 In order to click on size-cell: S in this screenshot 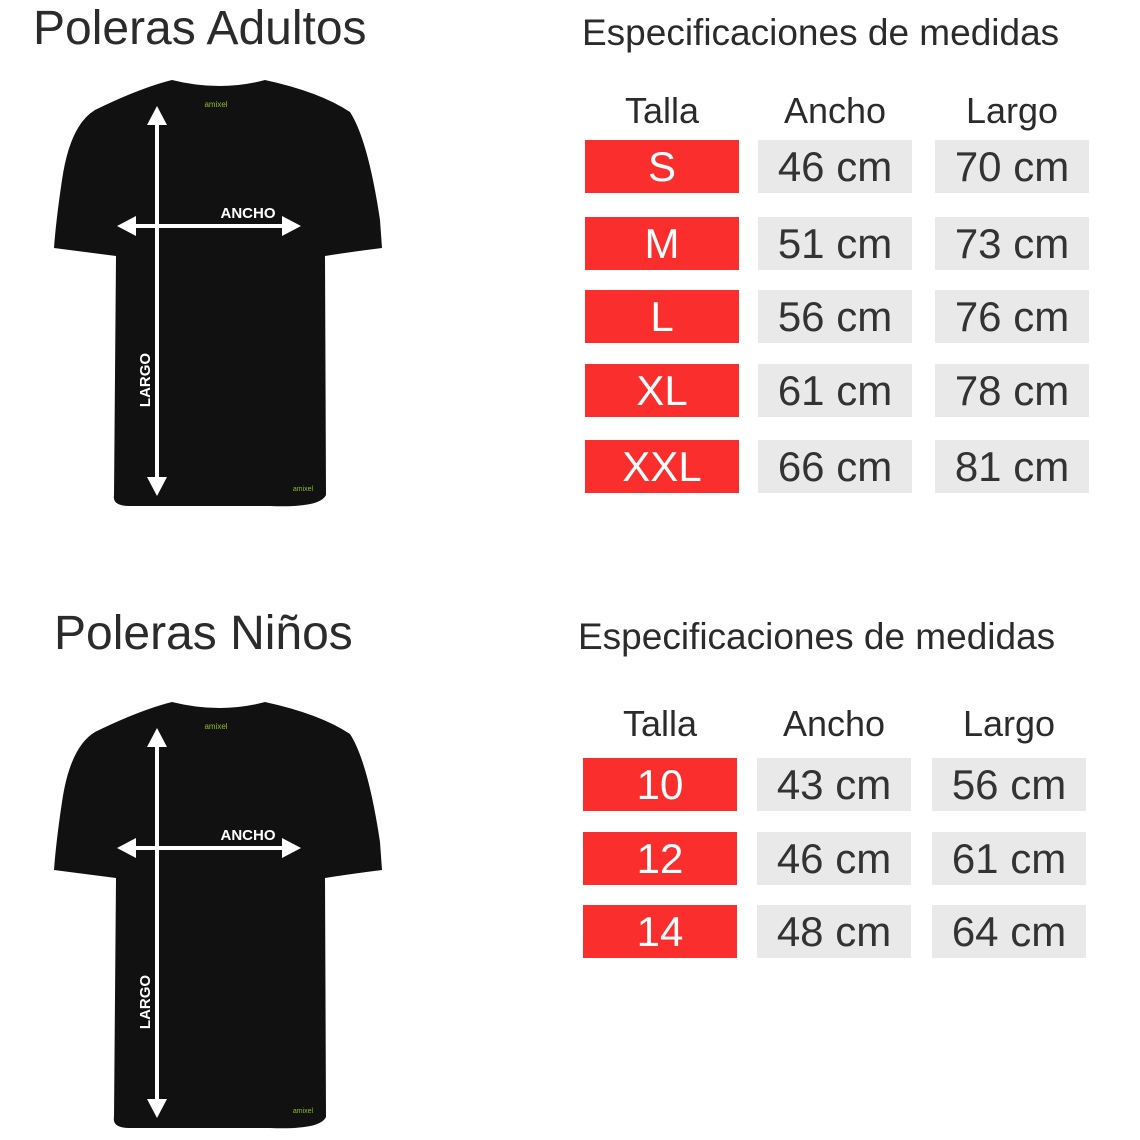, I will do `click(662, 166)`.